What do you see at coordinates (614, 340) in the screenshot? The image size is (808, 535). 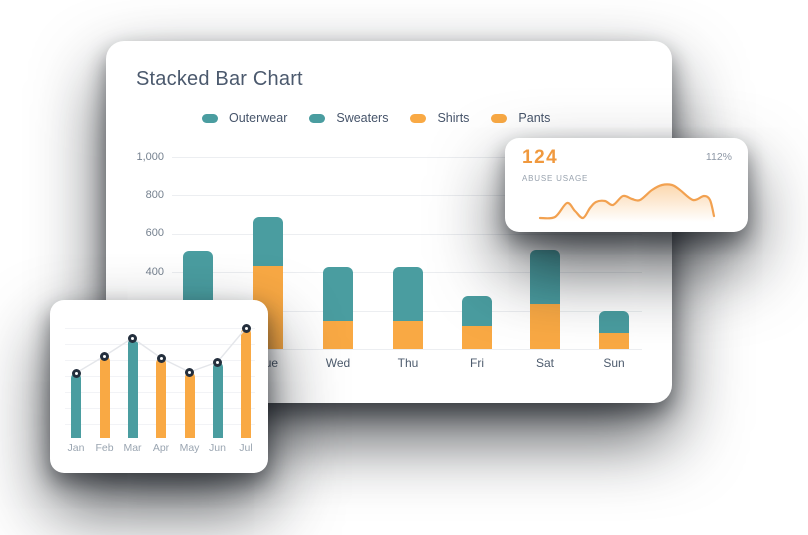 I see `bar-sun-orange-segment` at bounding box center [614, 340].